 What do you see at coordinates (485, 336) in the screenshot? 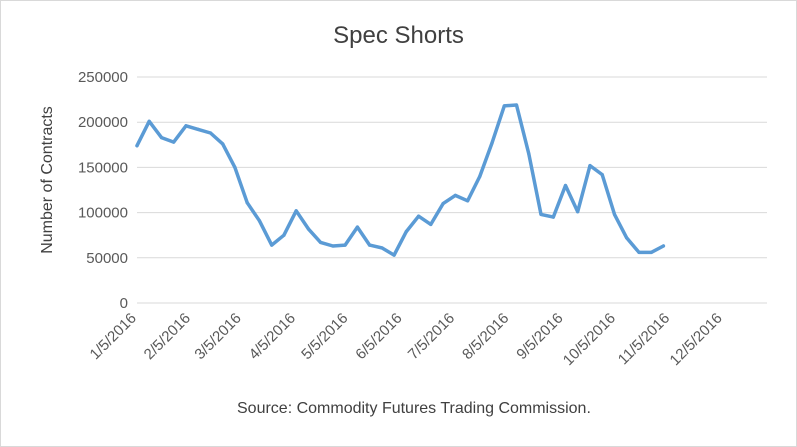
I see `x-tick-label: 8/5/2016` at bounding box center [485, 336].